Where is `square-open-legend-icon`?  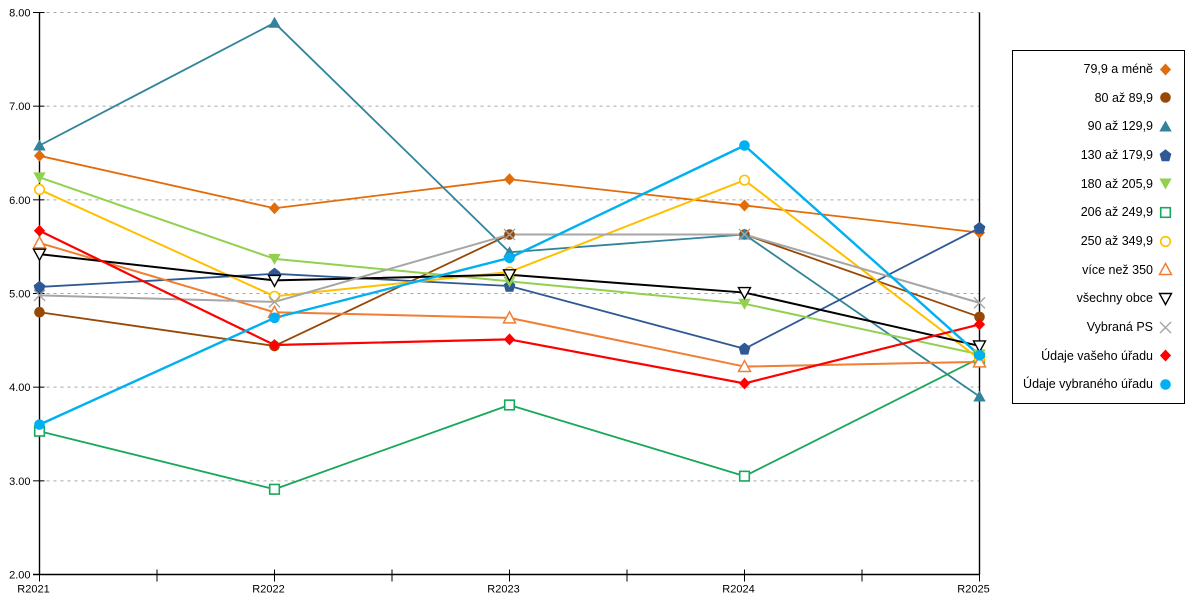
square-open-legend-icon is located at coordinates (1165, 213).